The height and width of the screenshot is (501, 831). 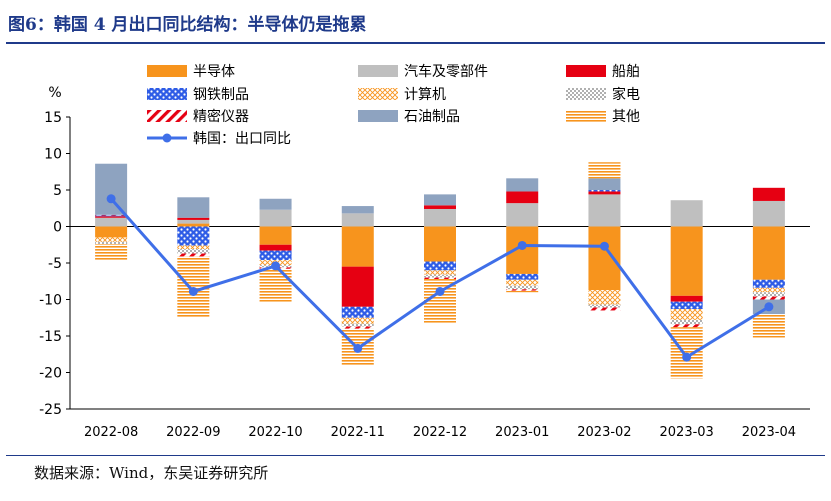 I want to click on legend-label: 计算机, so click(x=425, y=95).